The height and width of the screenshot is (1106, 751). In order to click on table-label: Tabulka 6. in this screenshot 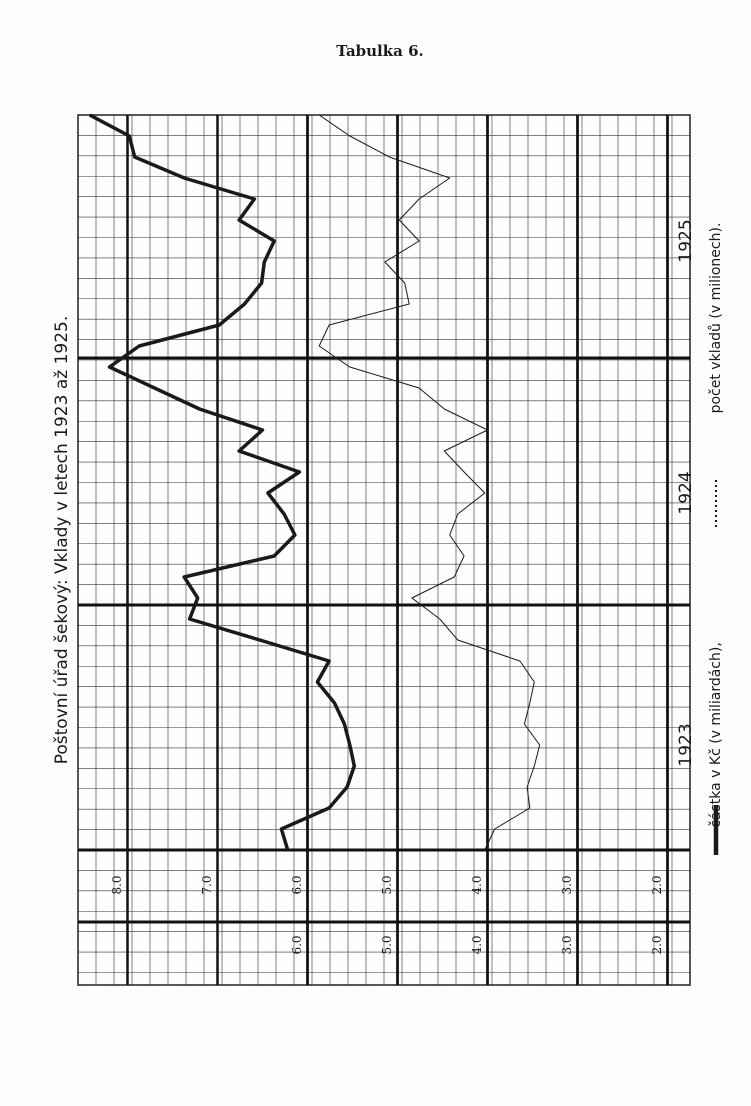, I will do `click(380, 51)`.